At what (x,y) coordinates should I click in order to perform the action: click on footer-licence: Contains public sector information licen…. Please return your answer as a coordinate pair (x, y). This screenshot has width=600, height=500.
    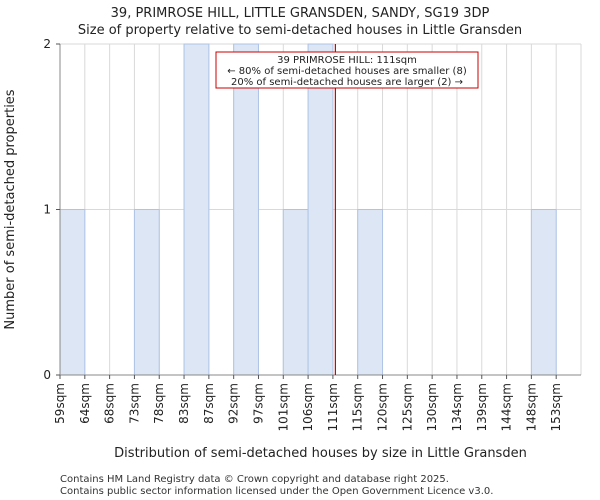
    Looking at the image, I should click on (277, 491).